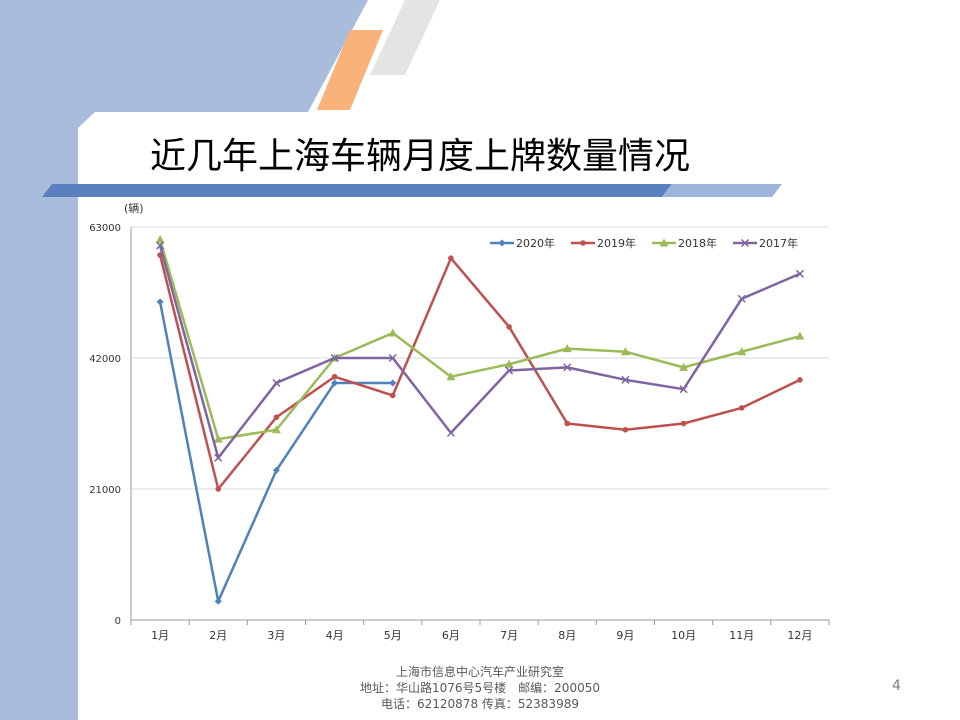 The width and height of the screenshot is (960, 720). Describe the element at coordinates (105, 228) in the screenshot. I see `y-tick-label: 63000` at that location.